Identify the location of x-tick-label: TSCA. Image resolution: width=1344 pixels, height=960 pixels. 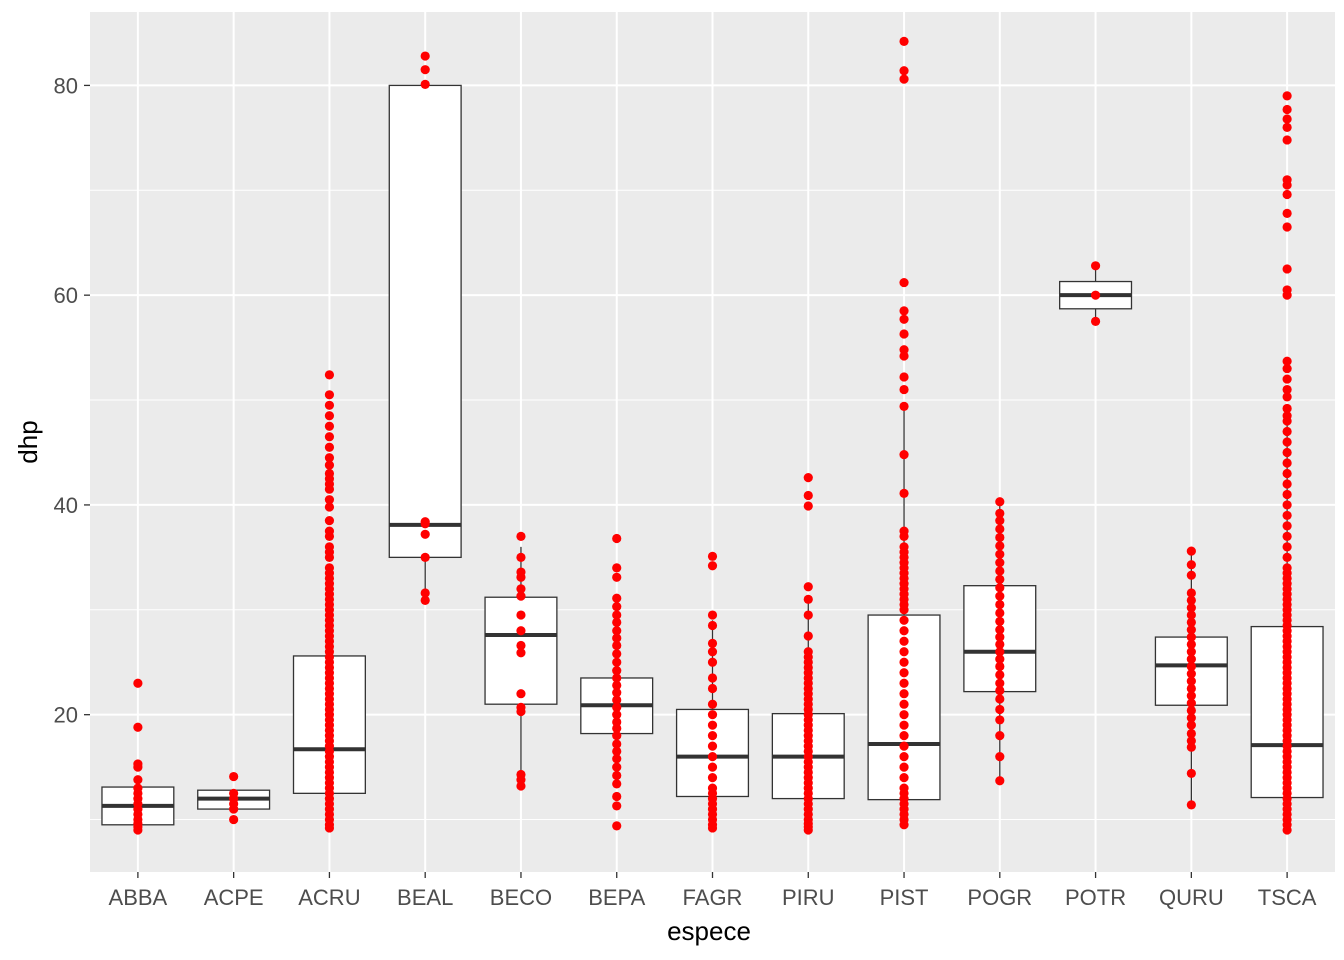
(1287, 897).